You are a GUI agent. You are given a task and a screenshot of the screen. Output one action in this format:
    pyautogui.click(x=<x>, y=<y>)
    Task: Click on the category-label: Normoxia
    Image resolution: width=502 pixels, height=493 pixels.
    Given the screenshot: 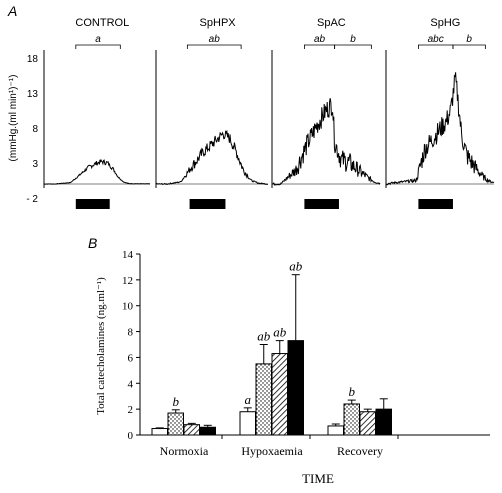 What is the action you would take?
    pyautogui.click(x=184, y=451)
    